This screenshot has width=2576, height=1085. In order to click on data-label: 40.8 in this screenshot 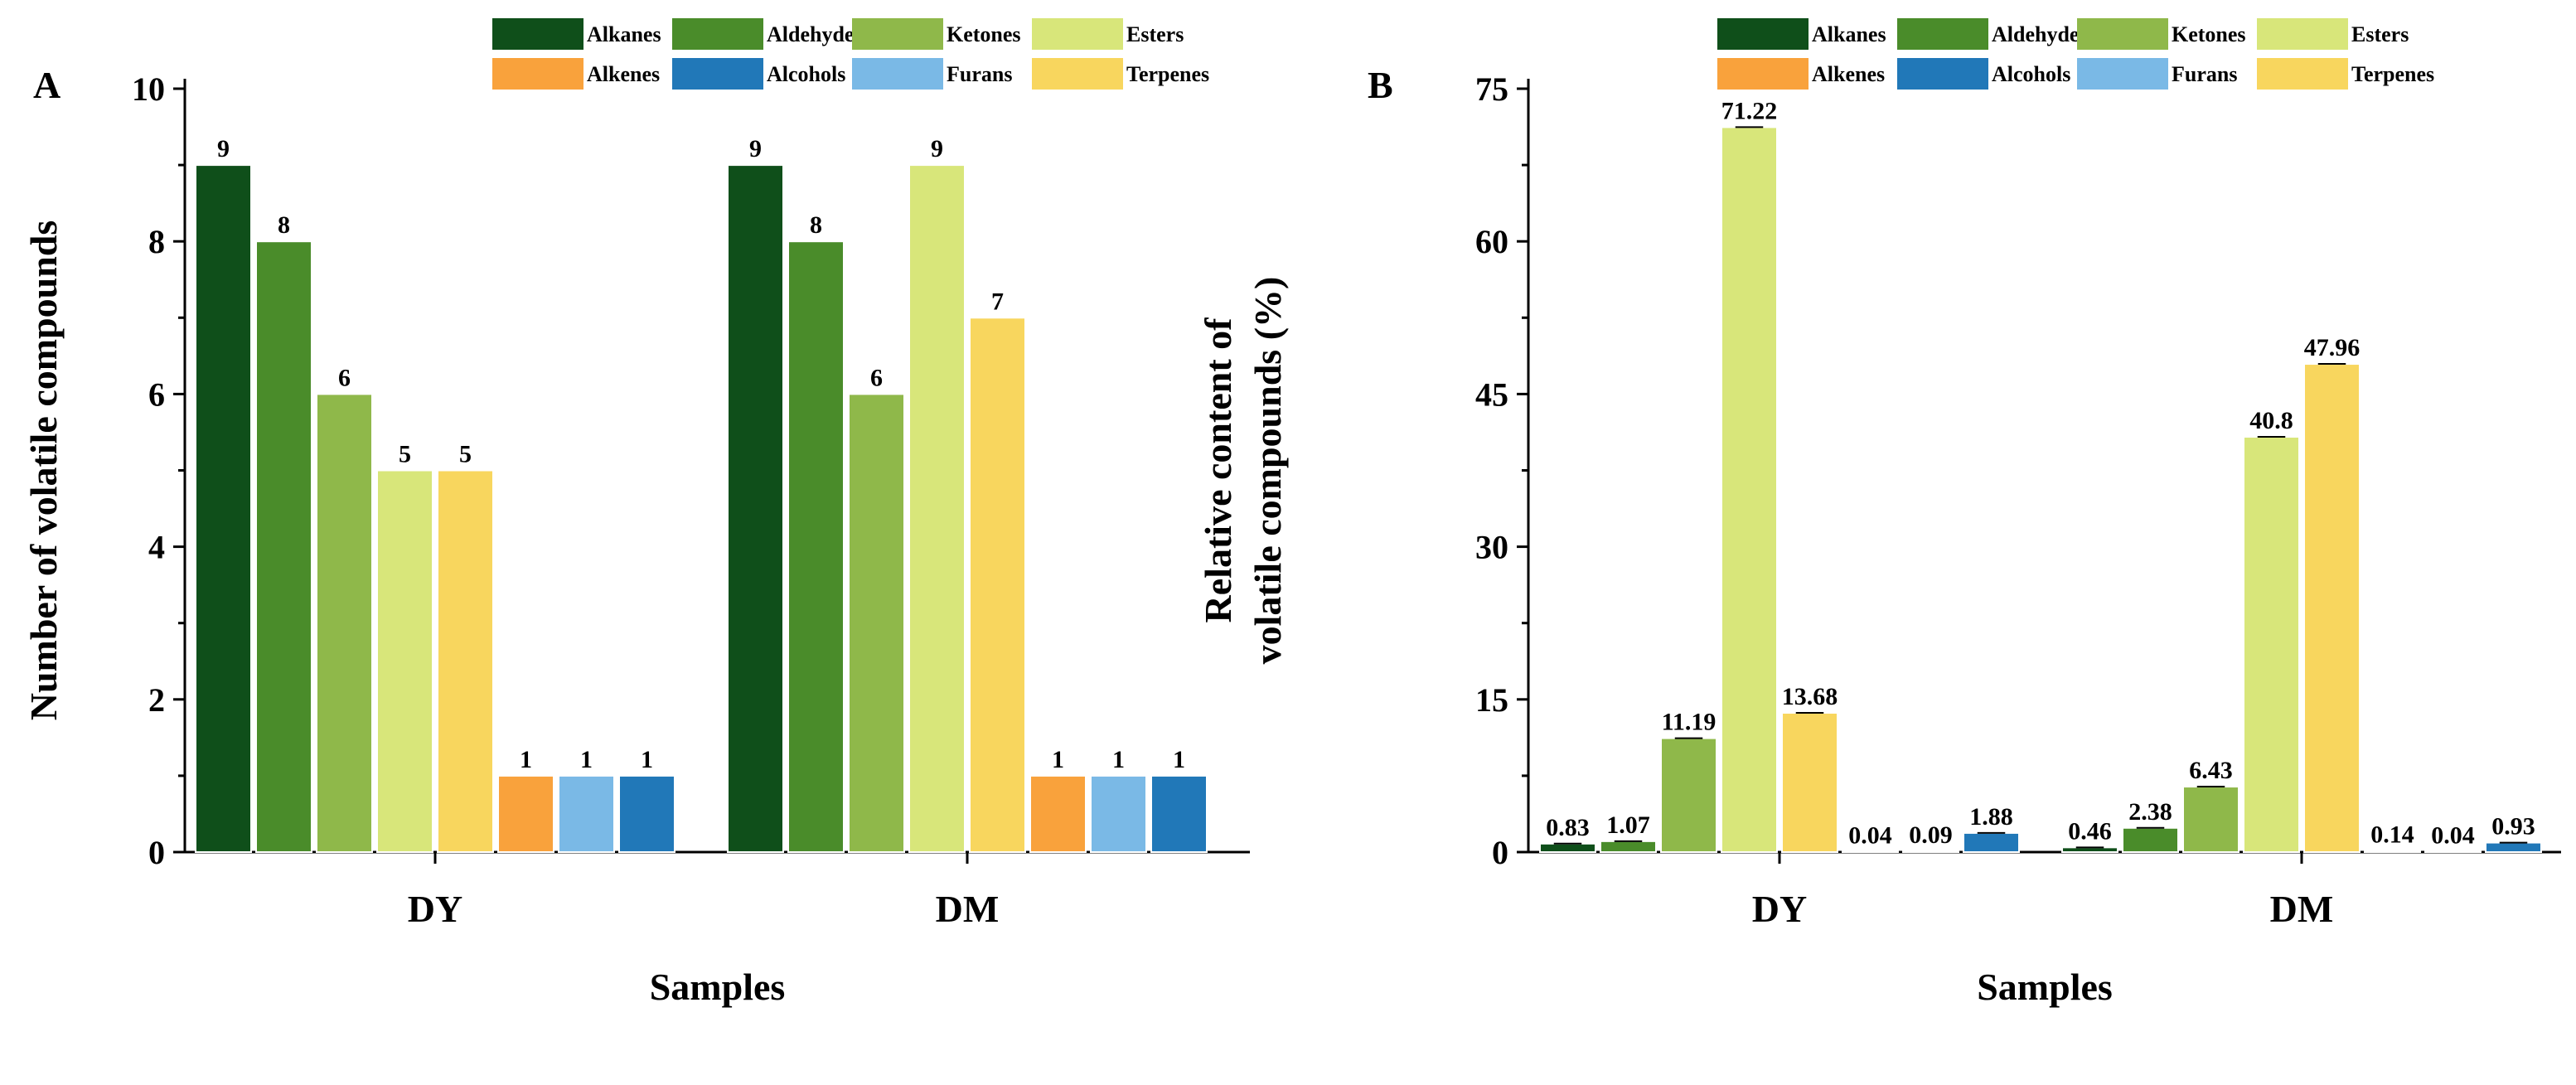, I will do `click(2271, 421)`.